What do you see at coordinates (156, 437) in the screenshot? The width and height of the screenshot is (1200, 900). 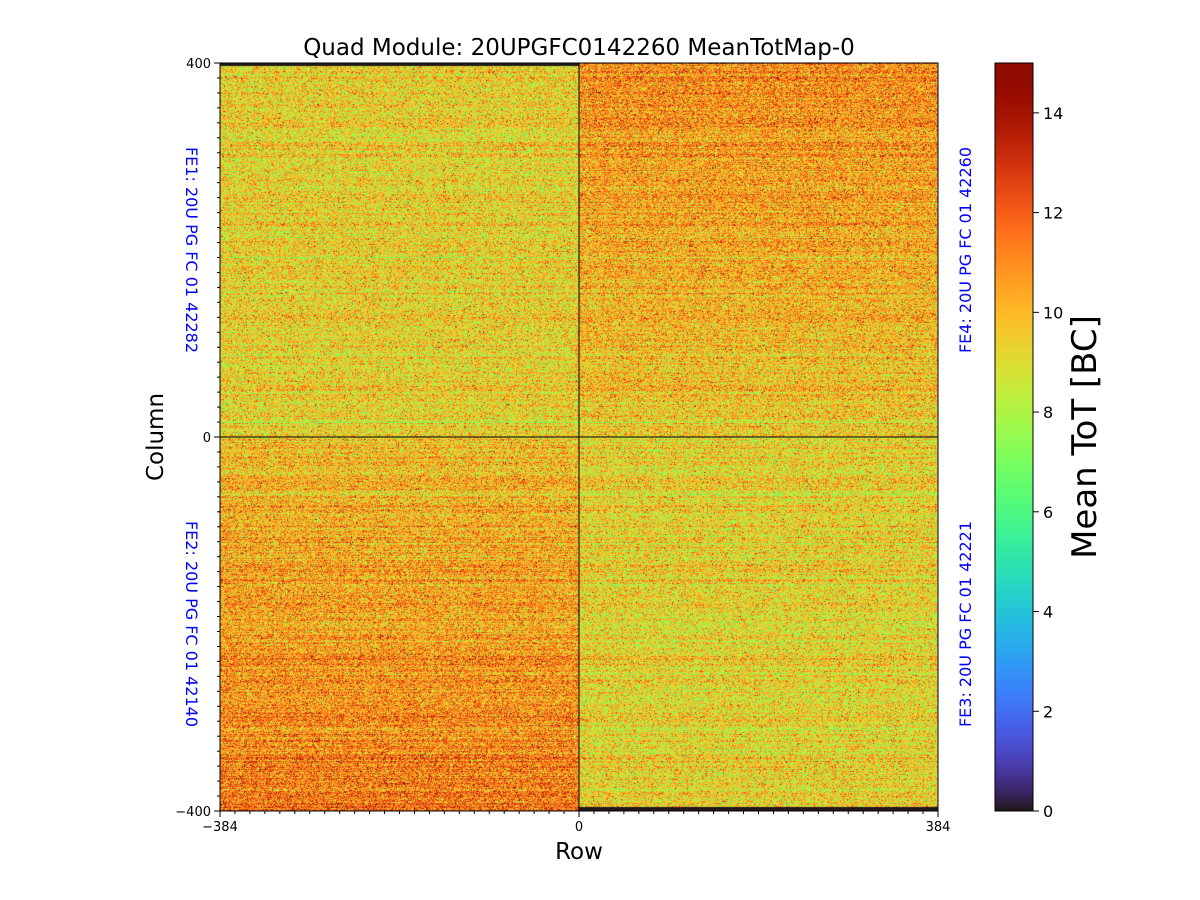 I see `y-axis-label: Column` at bounding box center [156, 437].